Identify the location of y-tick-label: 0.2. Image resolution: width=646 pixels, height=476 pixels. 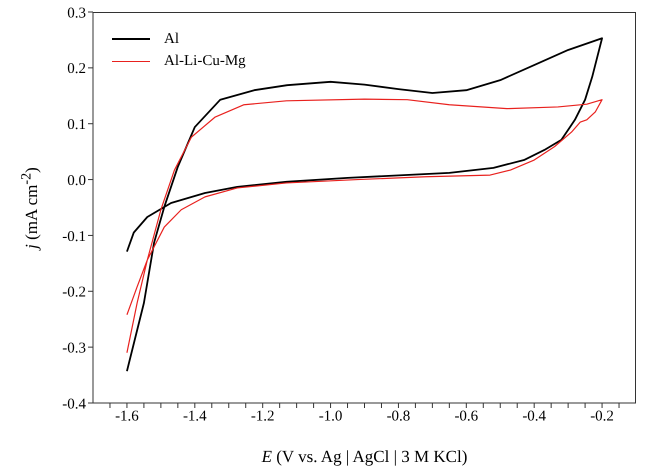
(76, 69).